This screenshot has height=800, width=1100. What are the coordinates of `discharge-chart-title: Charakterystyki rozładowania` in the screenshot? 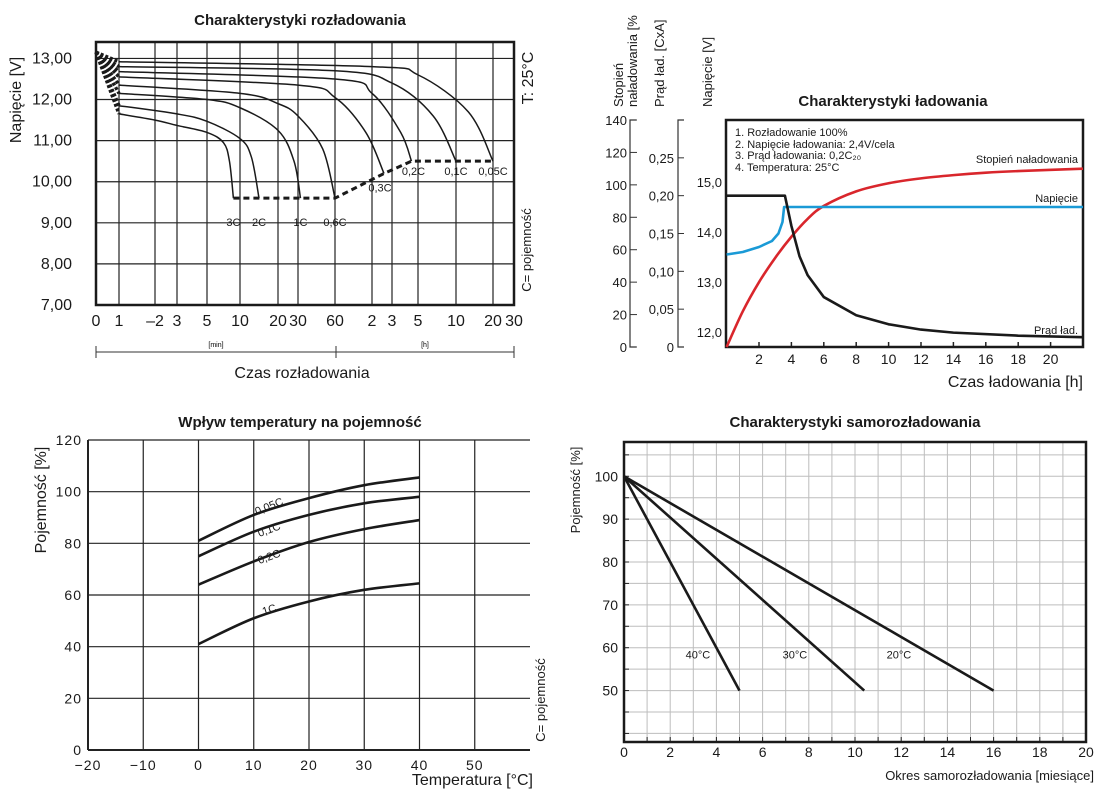 It's located at (300, 20).